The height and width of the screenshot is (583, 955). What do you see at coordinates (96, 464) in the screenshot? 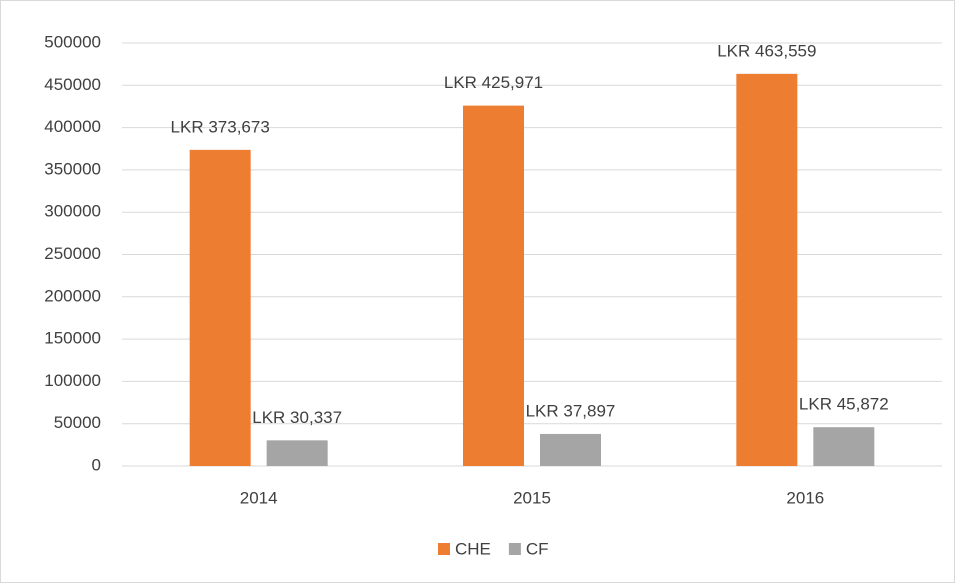
I see `y-tick-label: 0` at bounding box center [96, 464].